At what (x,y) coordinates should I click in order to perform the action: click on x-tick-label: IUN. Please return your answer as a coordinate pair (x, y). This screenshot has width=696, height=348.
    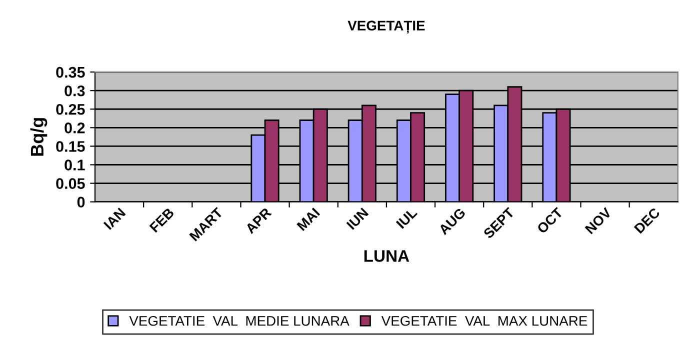
    Looking at the image, I should click on (357, 219).